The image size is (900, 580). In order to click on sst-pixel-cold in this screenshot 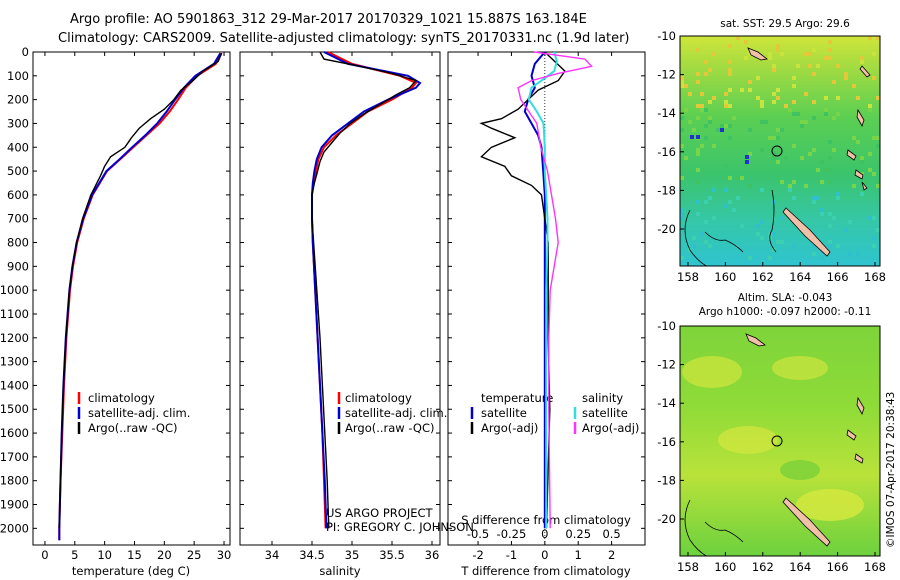, I will do `click(692, 137)`.